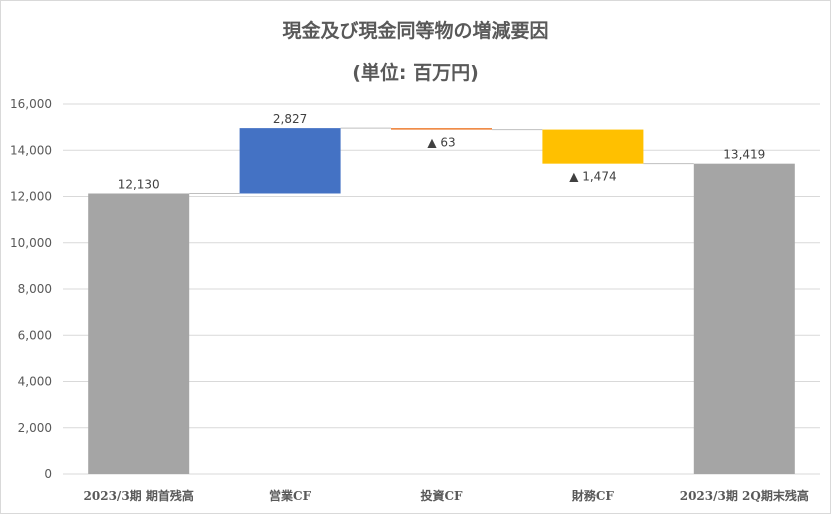 This screenshot has width=831, height=514. I want to click on y-tick-label: 12,000, so click(31, 197).